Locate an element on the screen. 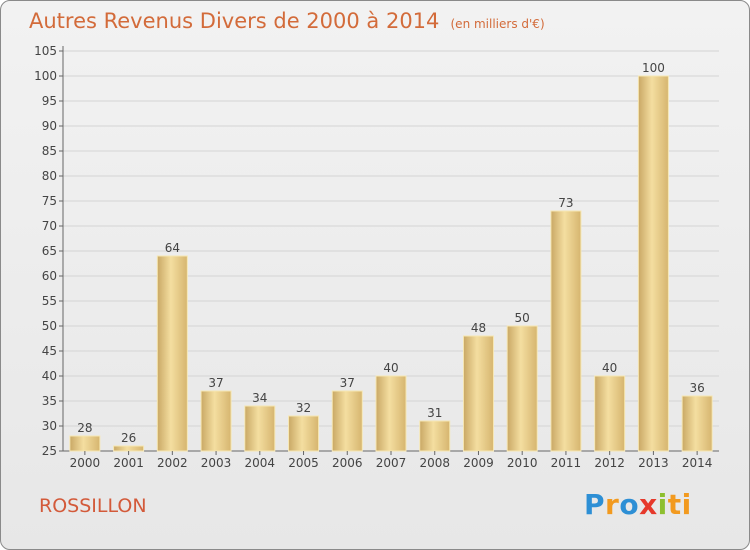 The height and width of the screenshot is (550, 750). y-tick-label: 75 is located at coordinates (49, 201).